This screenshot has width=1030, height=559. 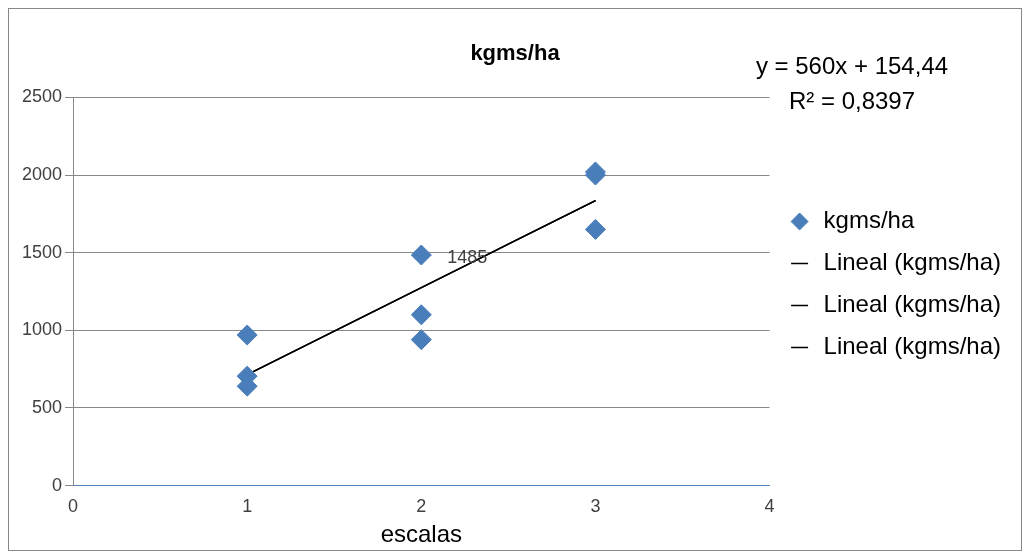 I want to click on chart-title: kgms/ha, so click(x=515, y=53).